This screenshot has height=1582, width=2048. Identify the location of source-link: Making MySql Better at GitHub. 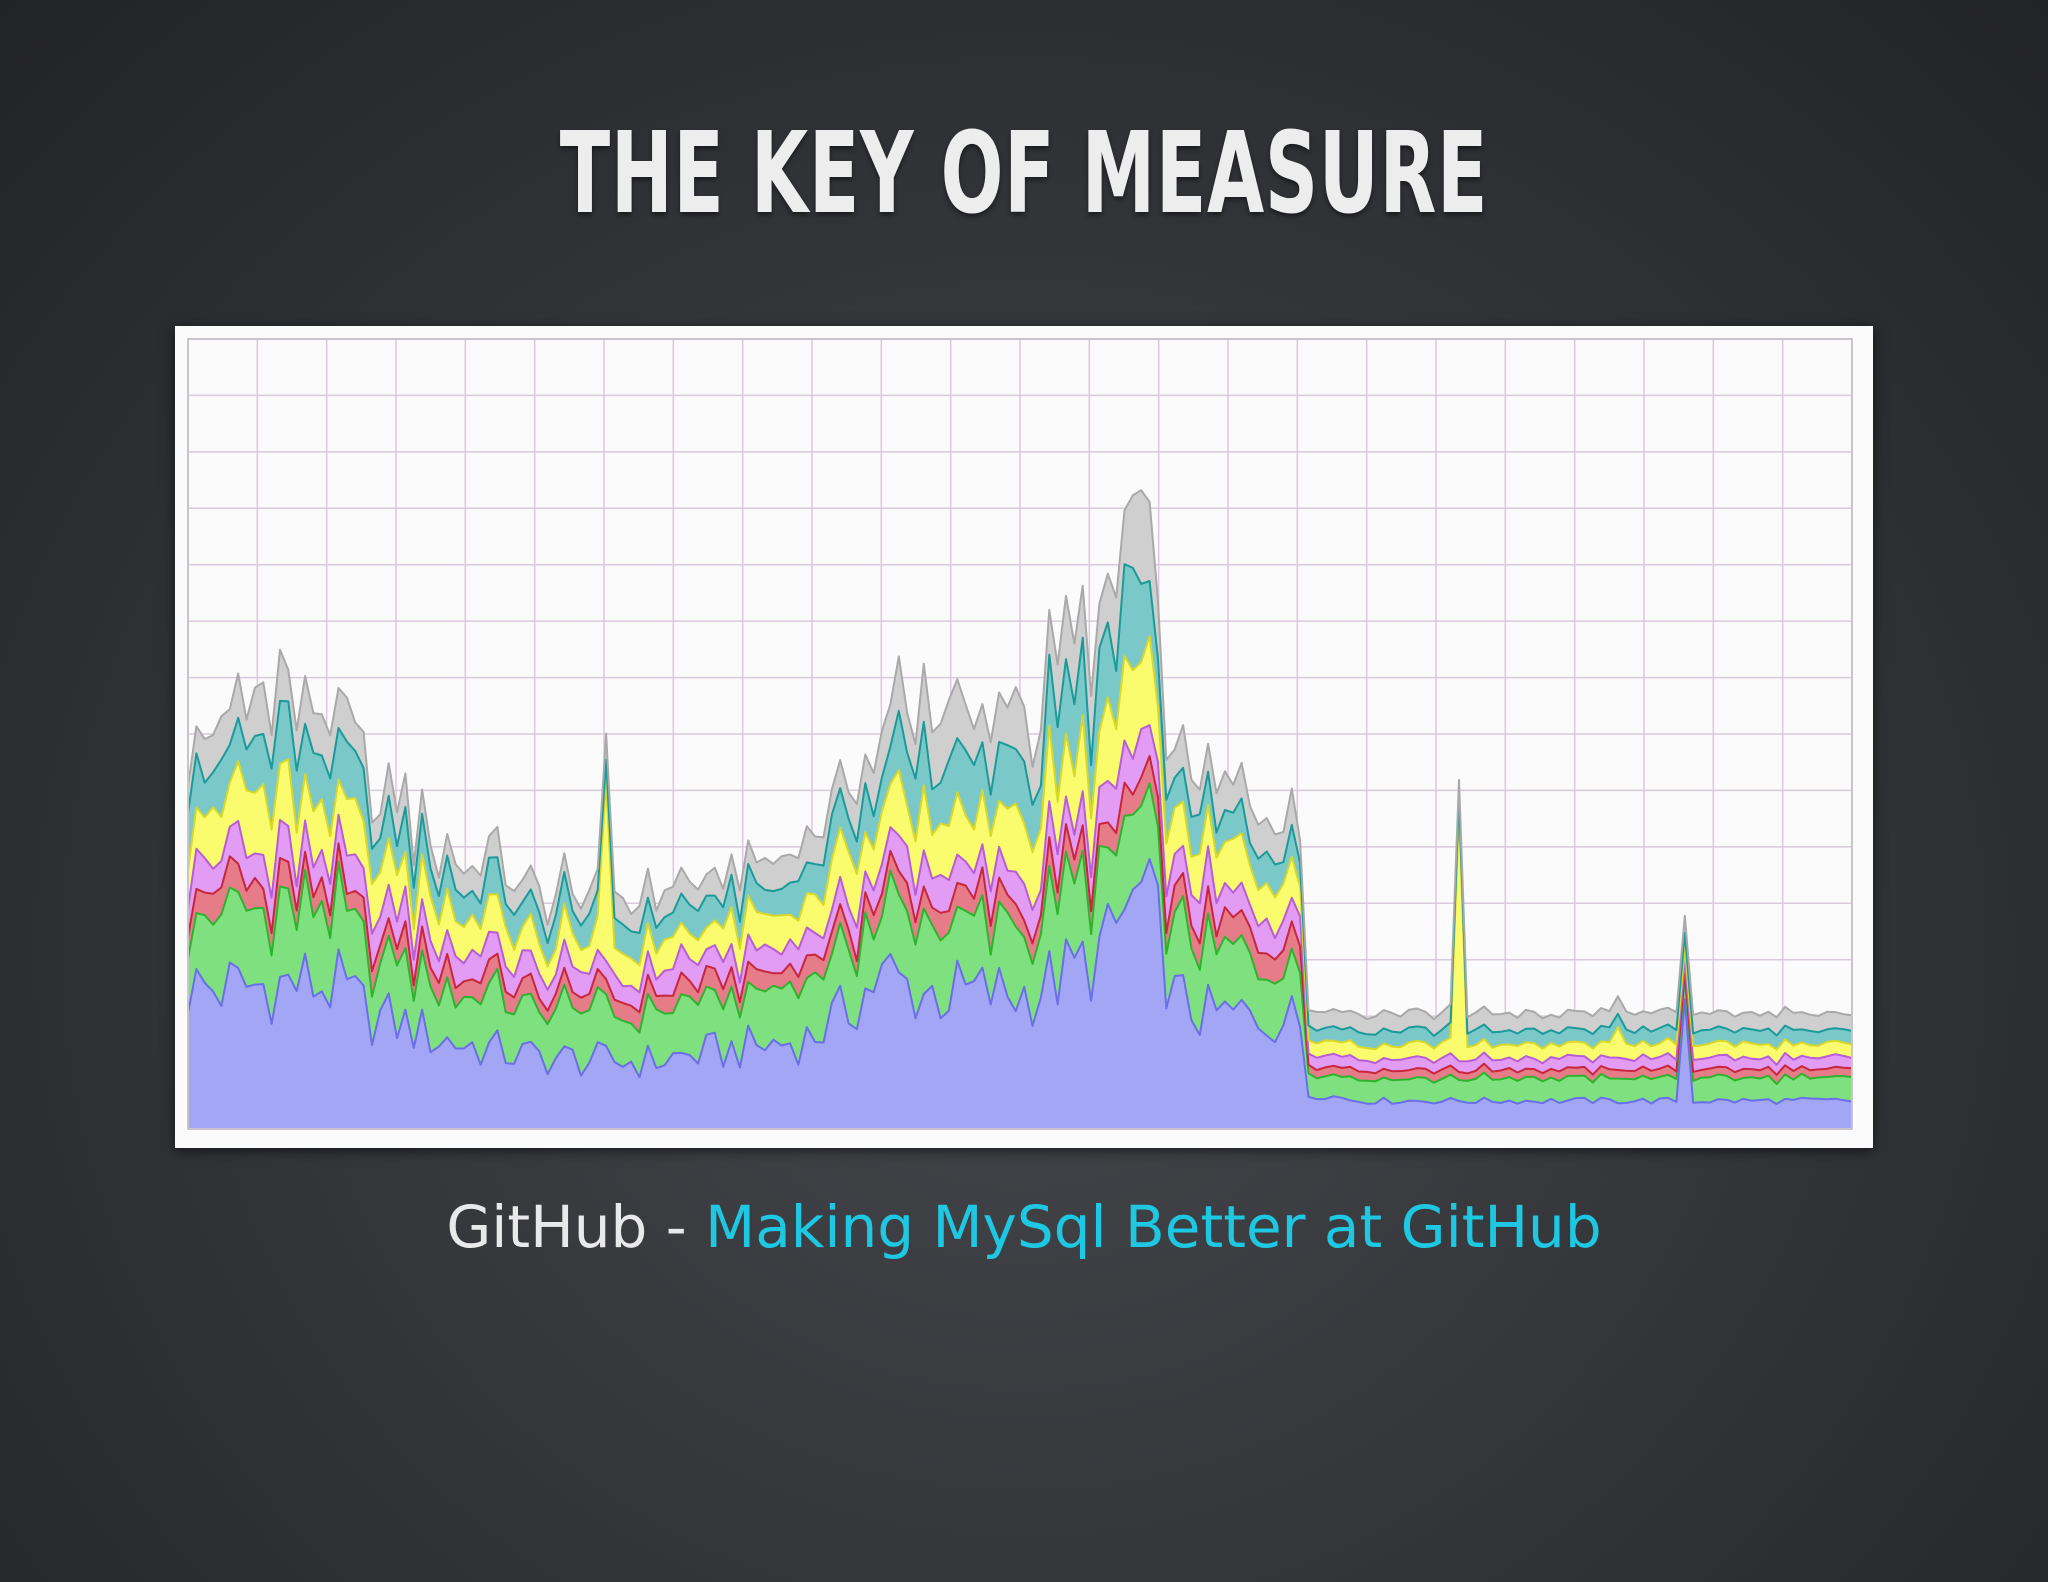
(1153, 1227).